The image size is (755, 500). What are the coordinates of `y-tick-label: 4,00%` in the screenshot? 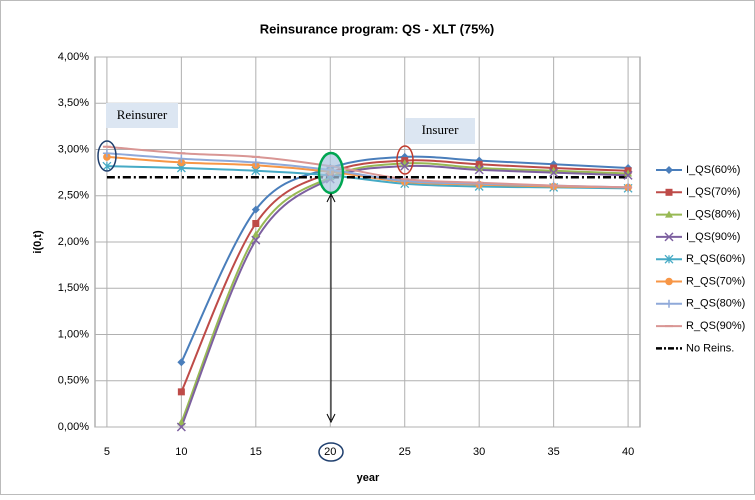 It's located at (73, 57).